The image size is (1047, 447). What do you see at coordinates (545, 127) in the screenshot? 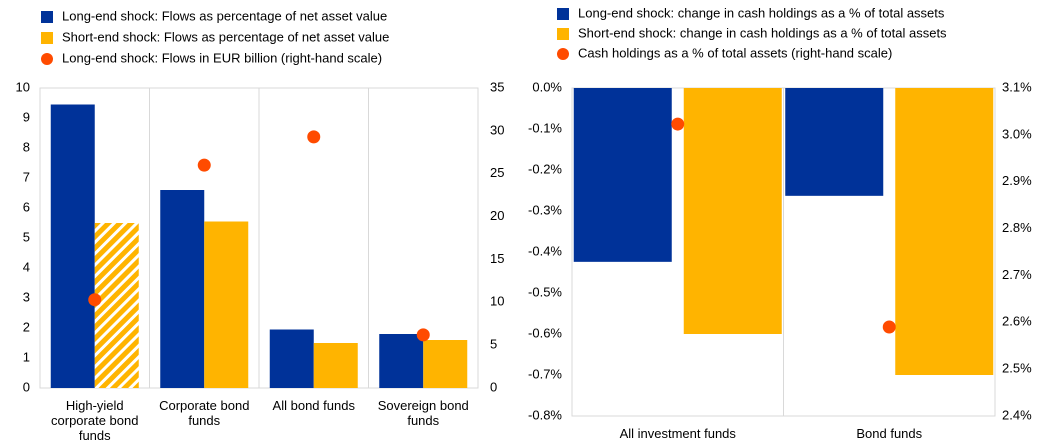
I see `y-tick-label: -0.1%` at bounding box center [545, 127].